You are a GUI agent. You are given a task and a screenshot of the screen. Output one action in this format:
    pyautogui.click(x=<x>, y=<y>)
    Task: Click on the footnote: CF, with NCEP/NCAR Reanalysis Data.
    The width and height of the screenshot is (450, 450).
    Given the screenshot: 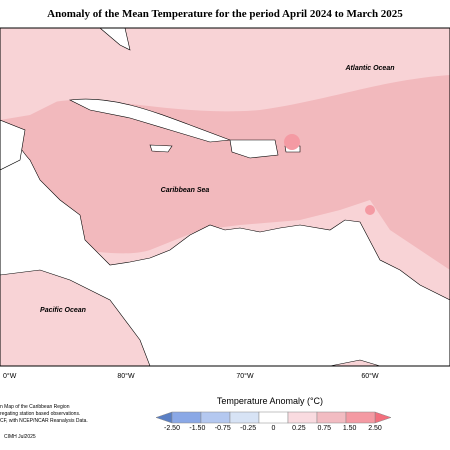 What is the action you would take?
    pyautogui.click(x=44, y=421)
    